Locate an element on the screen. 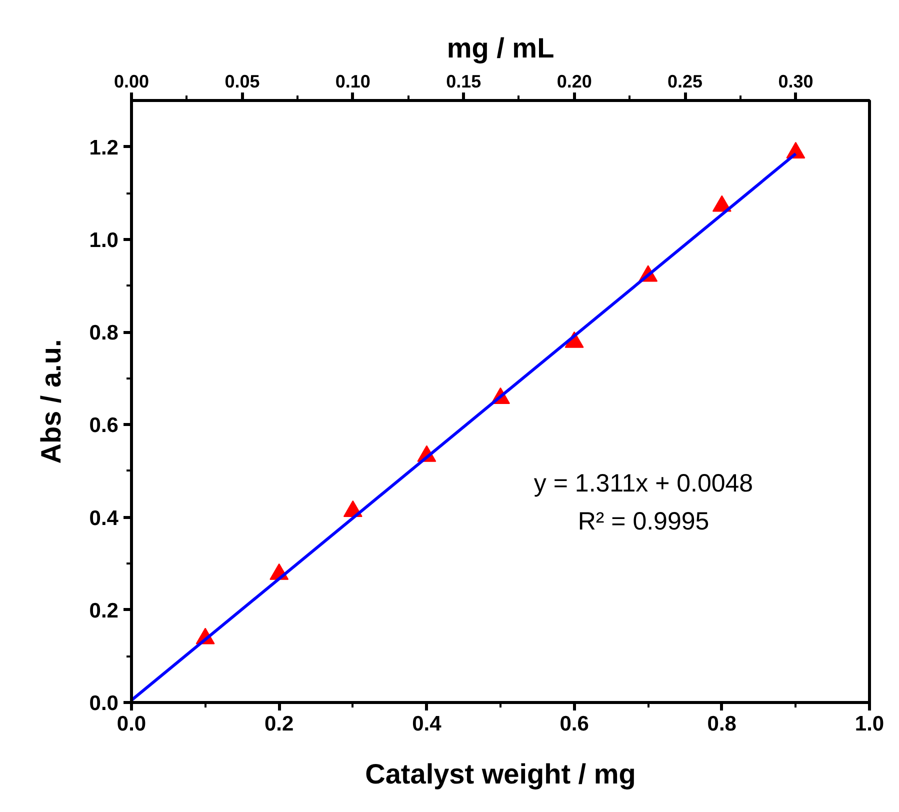  y-tick-label: 0.0 is located at coordinates (104, 703).